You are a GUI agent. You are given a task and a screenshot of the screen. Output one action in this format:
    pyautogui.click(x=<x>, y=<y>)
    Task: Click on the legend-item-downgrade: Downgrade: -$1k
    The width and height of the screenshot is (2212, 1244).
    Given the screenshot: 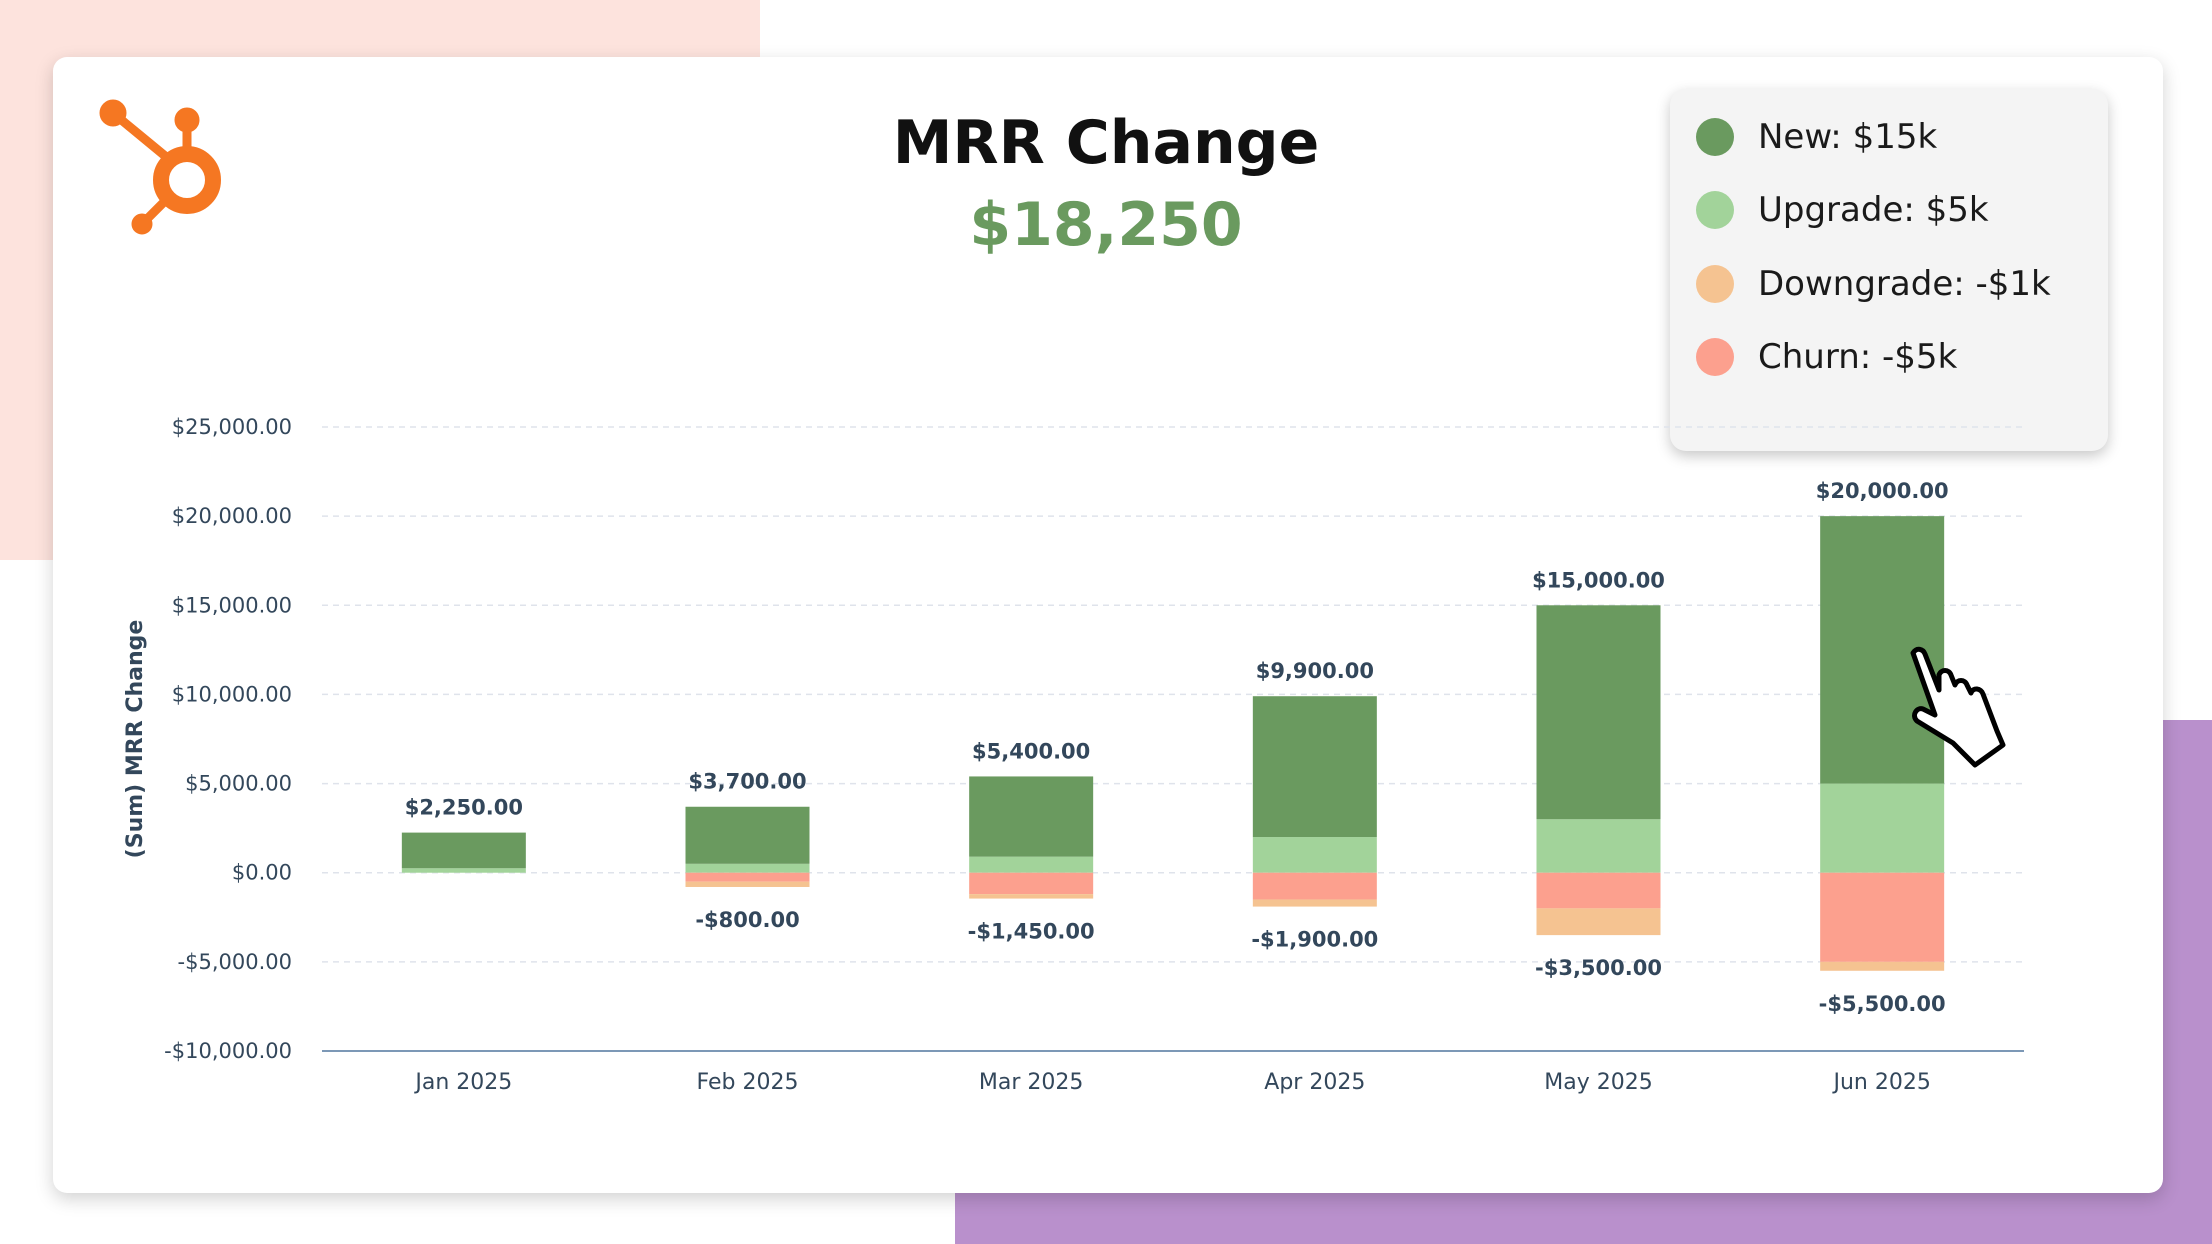 What is the action you would take?
    pyautogui.click(x=1873, y=284)
    